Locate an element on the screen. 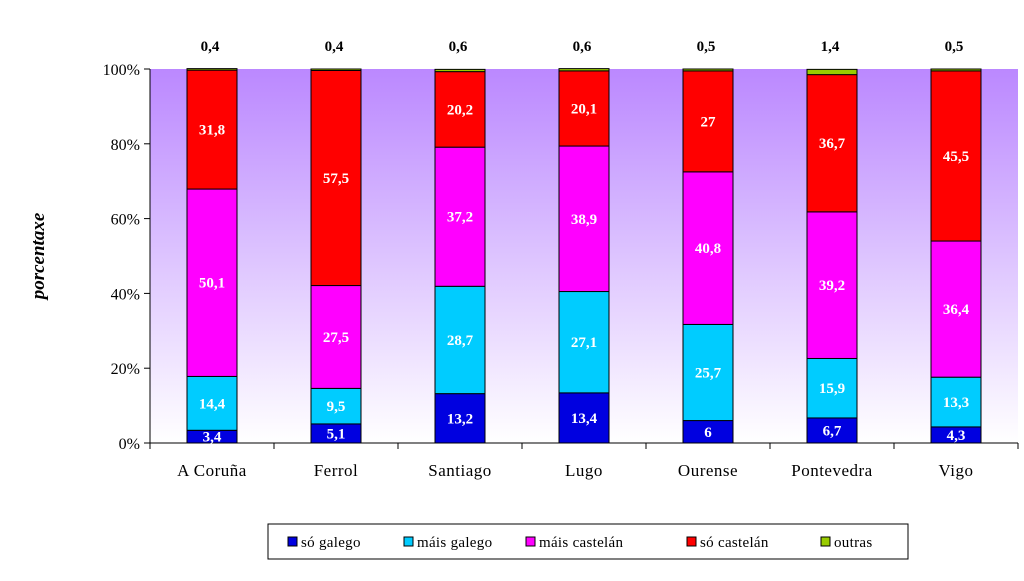  bar-value-label: 40,8 is located at coordinates (708, 249).